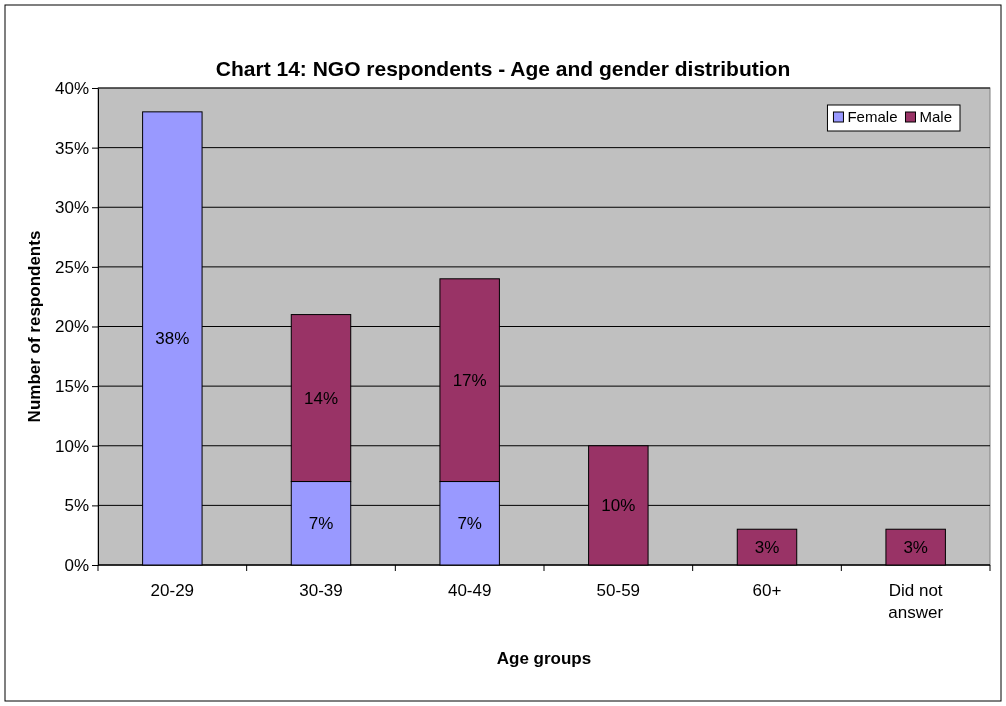  Describe the element at coordinates (872, 116) in the screenshot. I see `legend-label: Female` at that location.